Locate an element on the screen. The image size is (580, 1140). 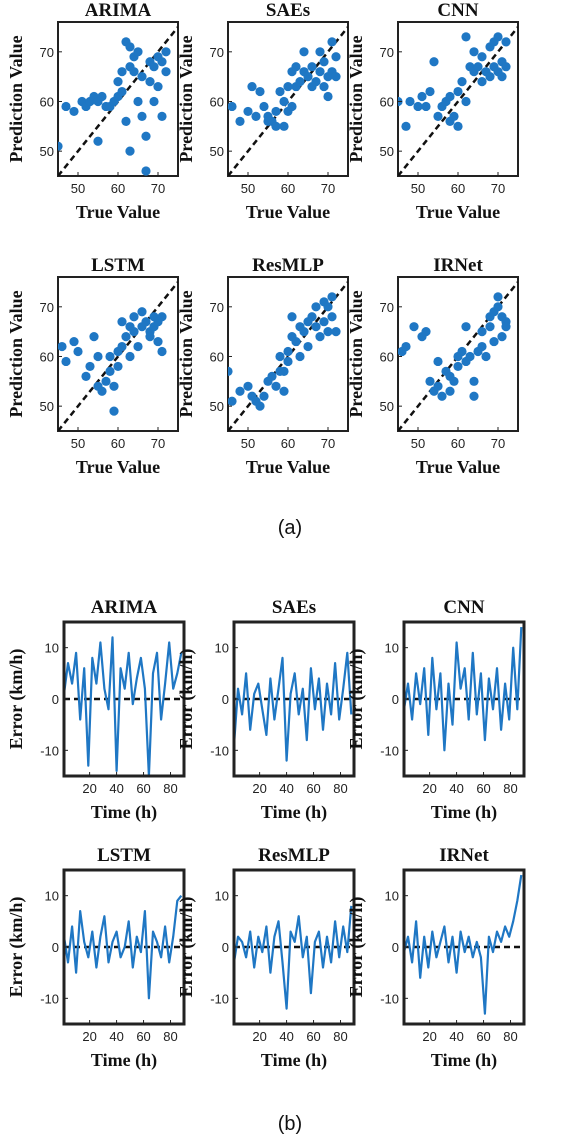
error-series-line is located at coordinates (123, 706).